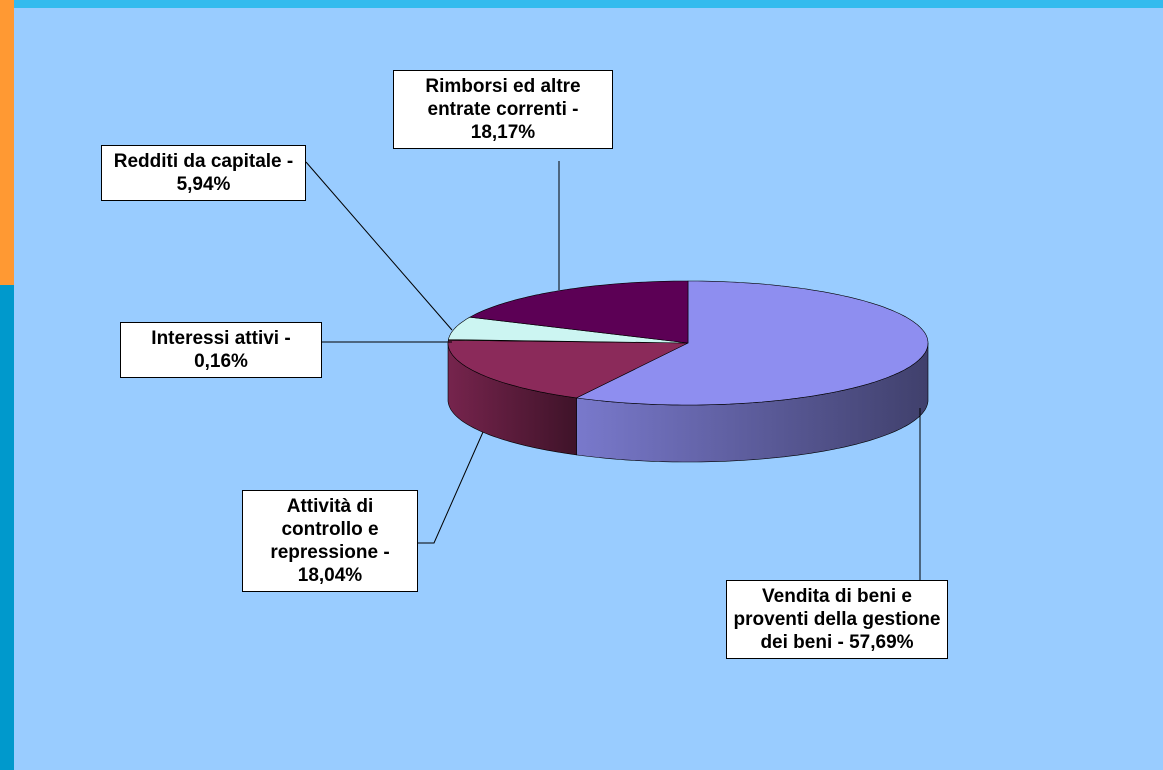  Describe the element at coordinates (7, 142) in the screenshot. I see `frame-accent` at that location.